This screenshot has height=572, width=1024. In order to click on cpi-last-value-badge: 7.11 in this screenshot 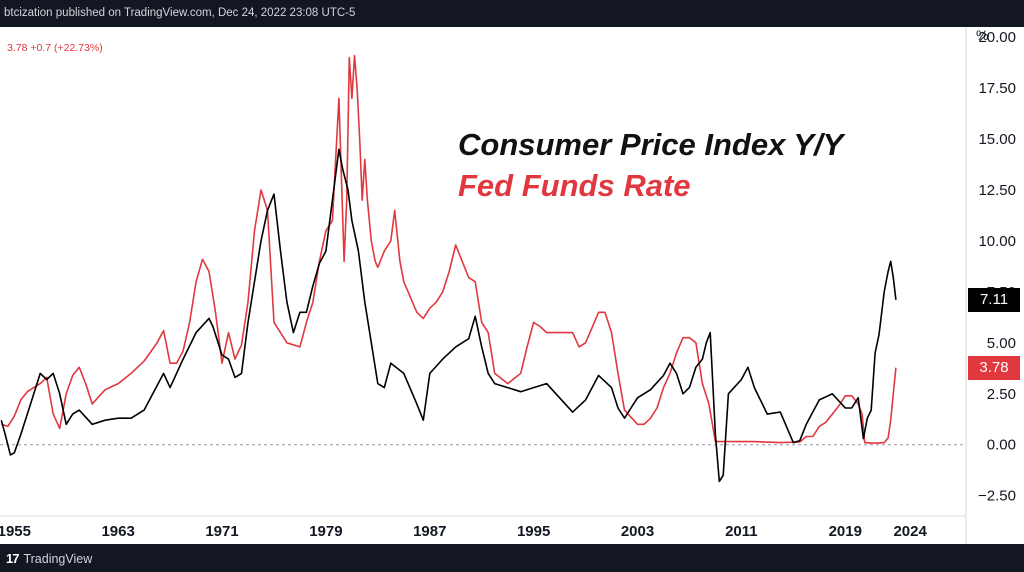, I will do `click(994, 299)`.